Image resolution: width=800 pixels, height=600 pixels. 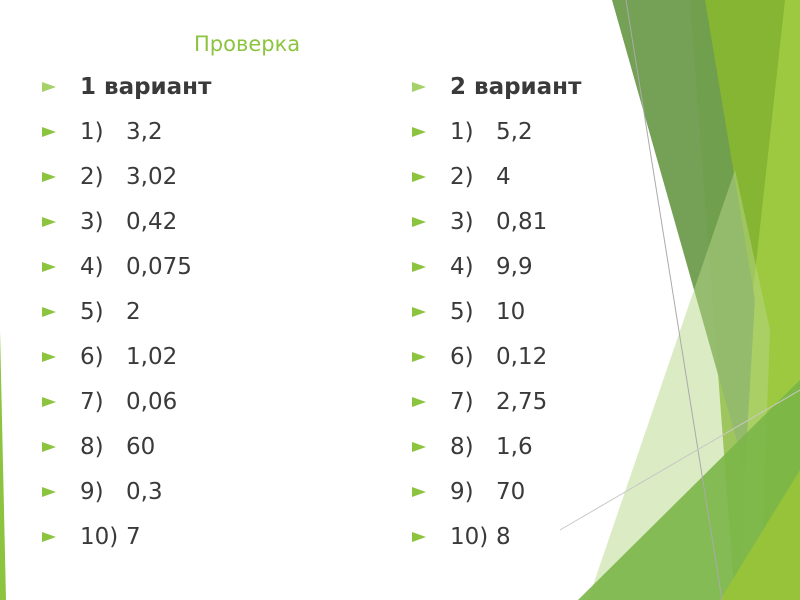 I want to click on answer-value: 0,075, so click(x=159, y=266).